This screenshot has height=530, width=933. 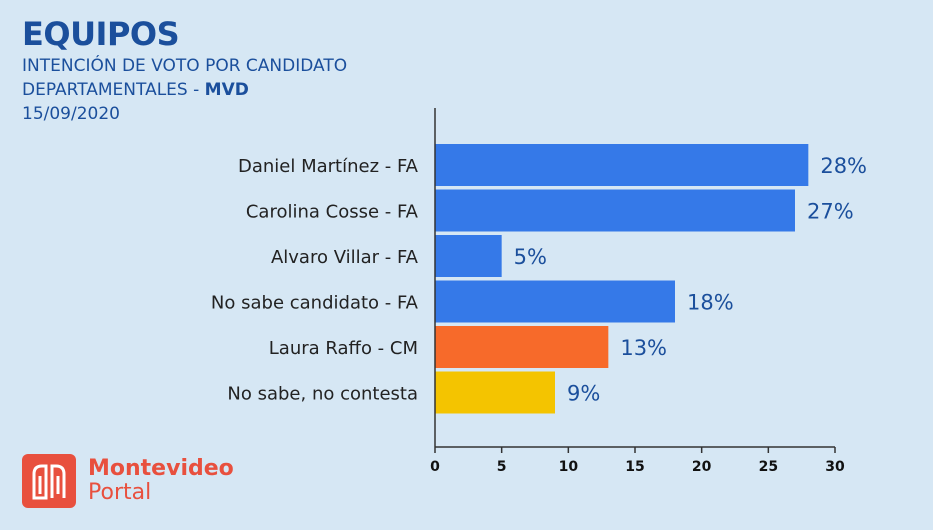 I want to click on chart-subtitle-2: DEPARTAMENTALES - MVD, so click(x=184, y=90).